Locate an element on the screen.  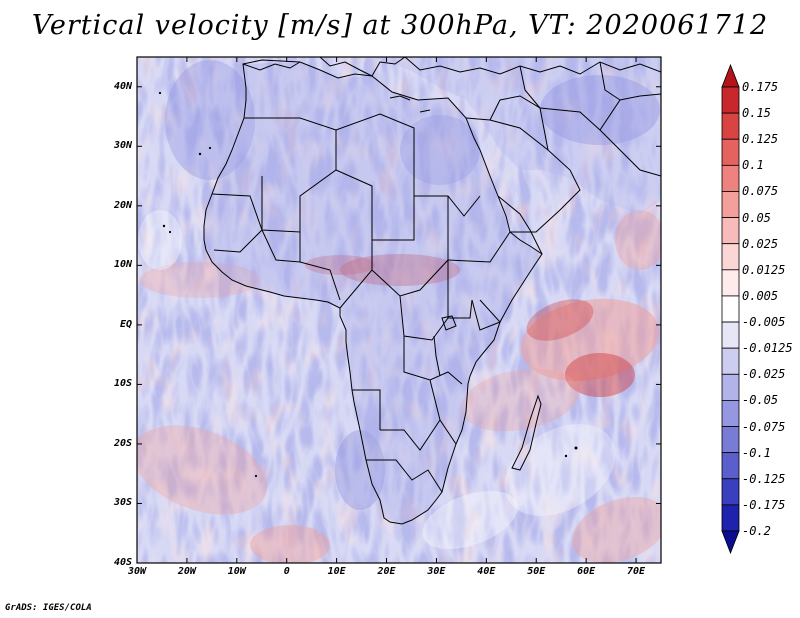
colorbar-label: -0.2 is located at coordinates (756, 531).